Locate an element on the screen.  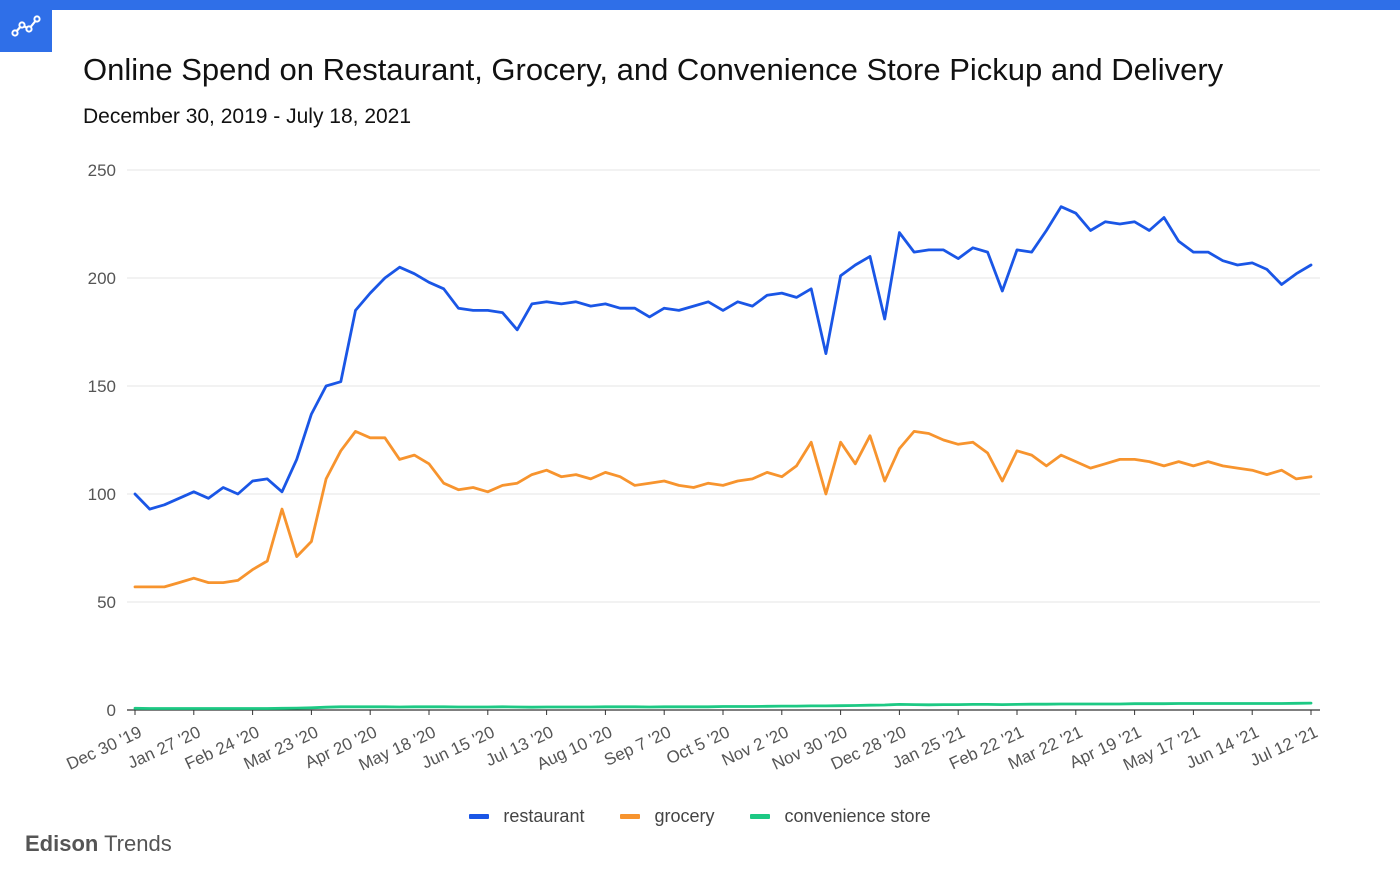
top-accent-bar is located at coordinates (700, 5).